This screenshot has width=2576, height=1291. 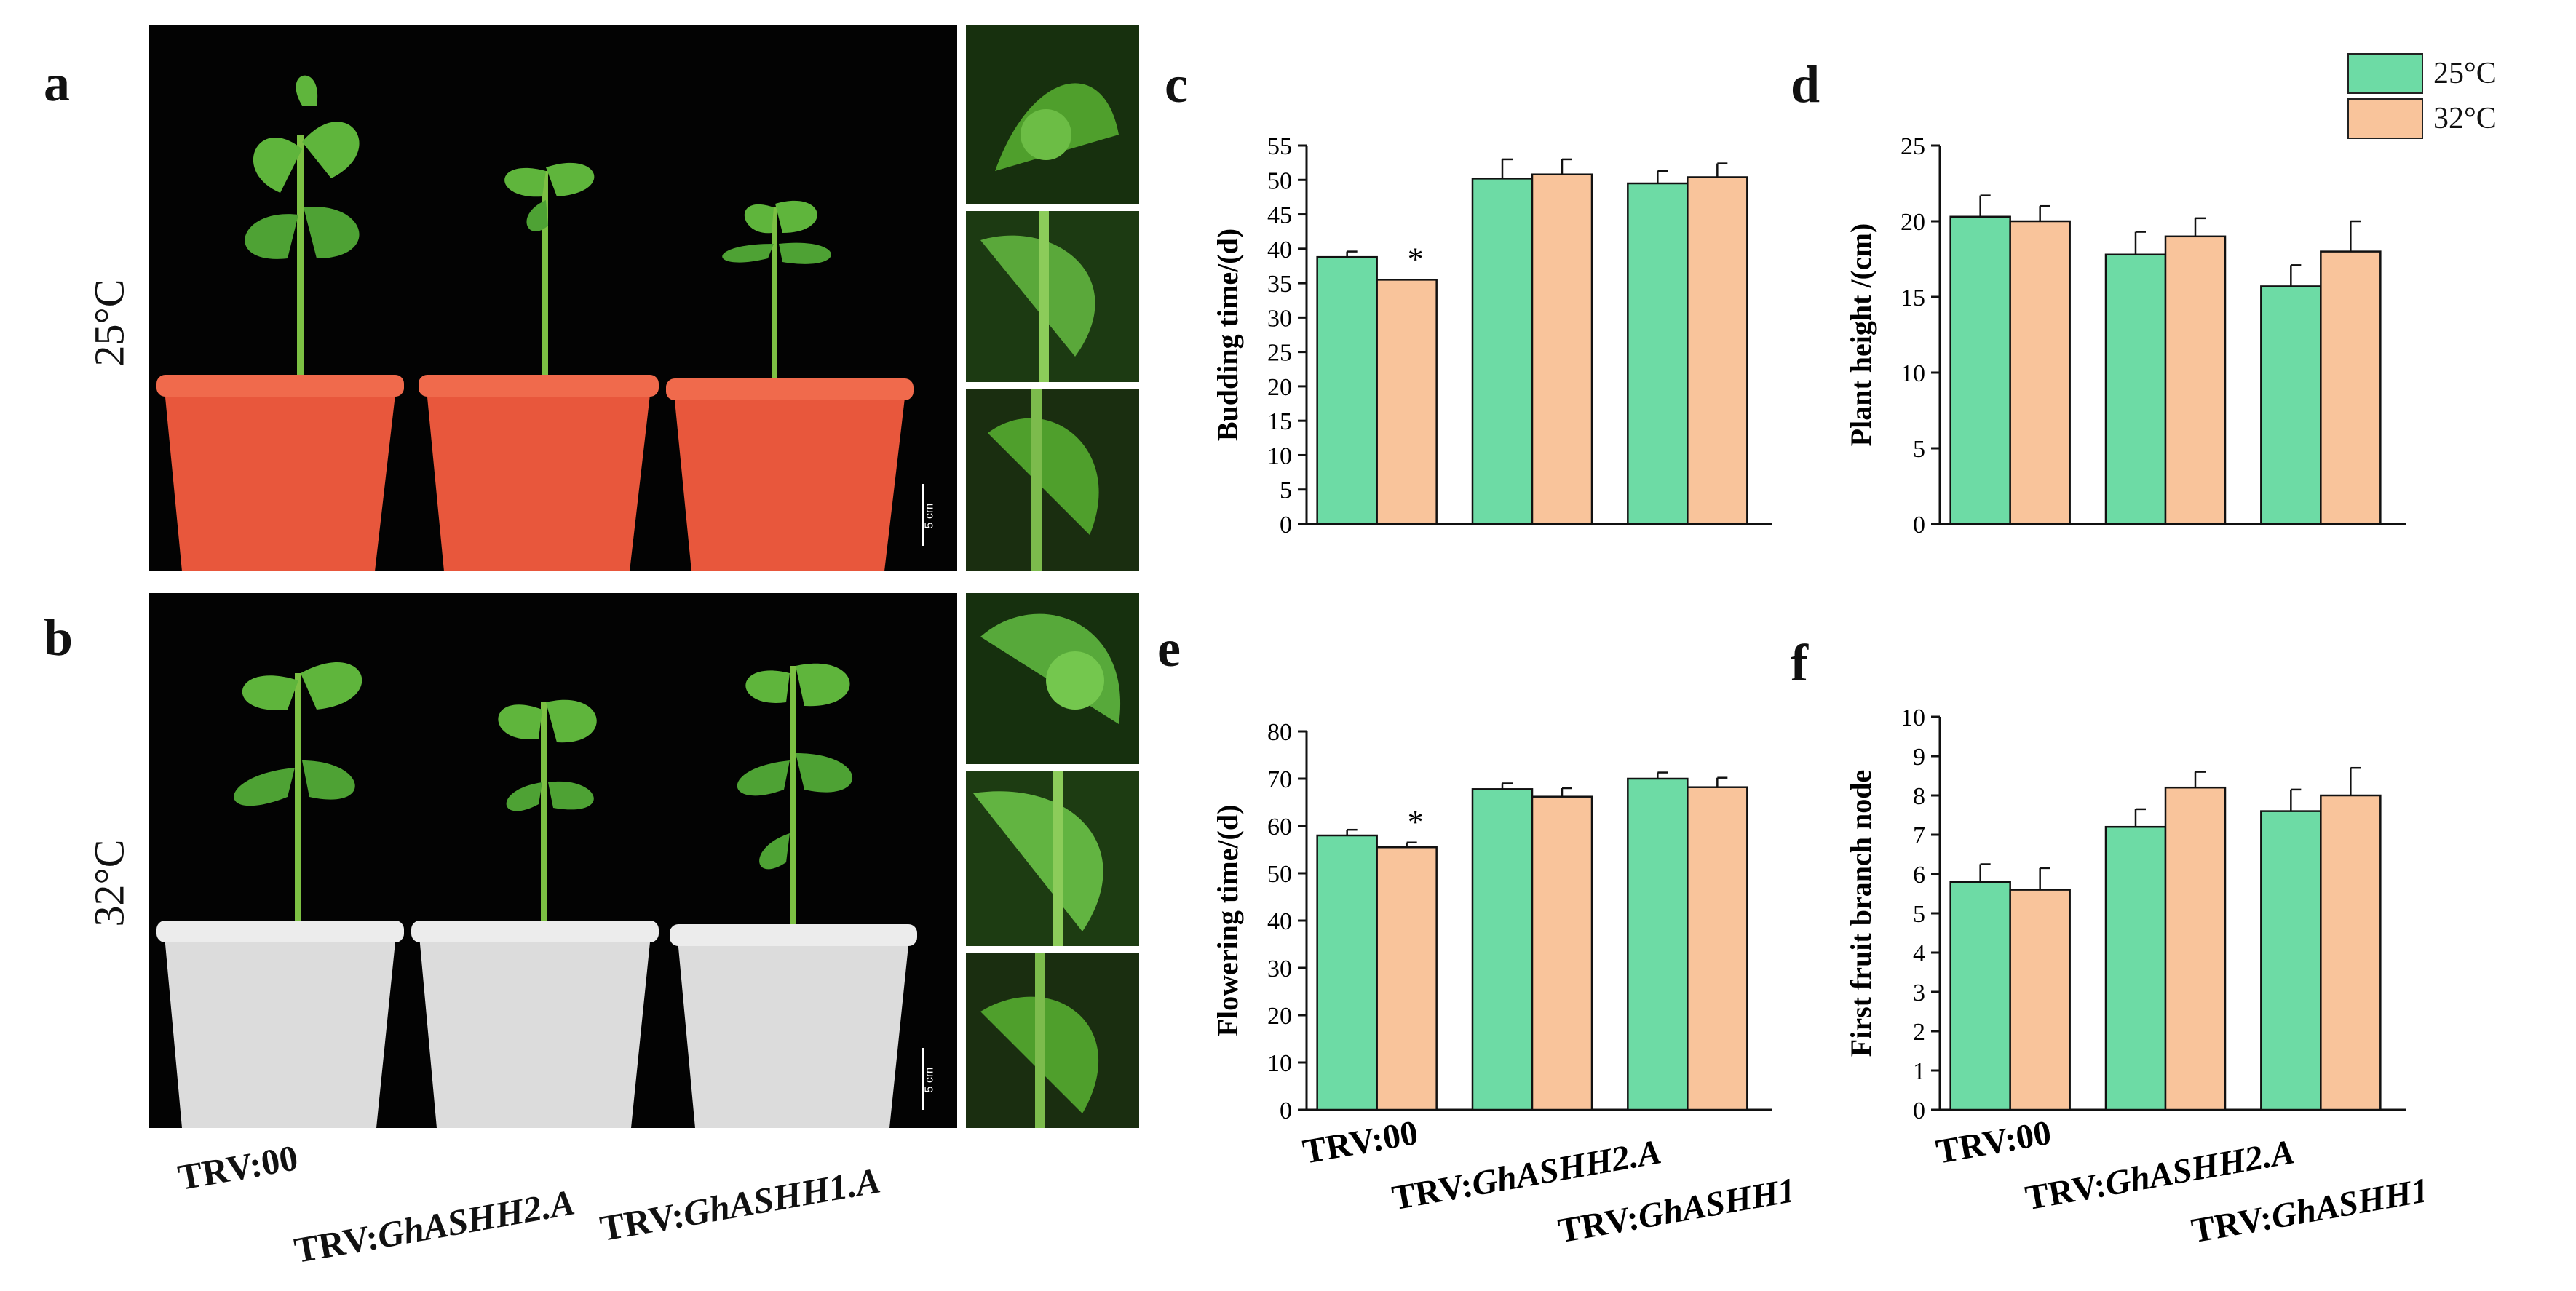 I want to click on inset-photo-b1, so click(x=1052, y=678).